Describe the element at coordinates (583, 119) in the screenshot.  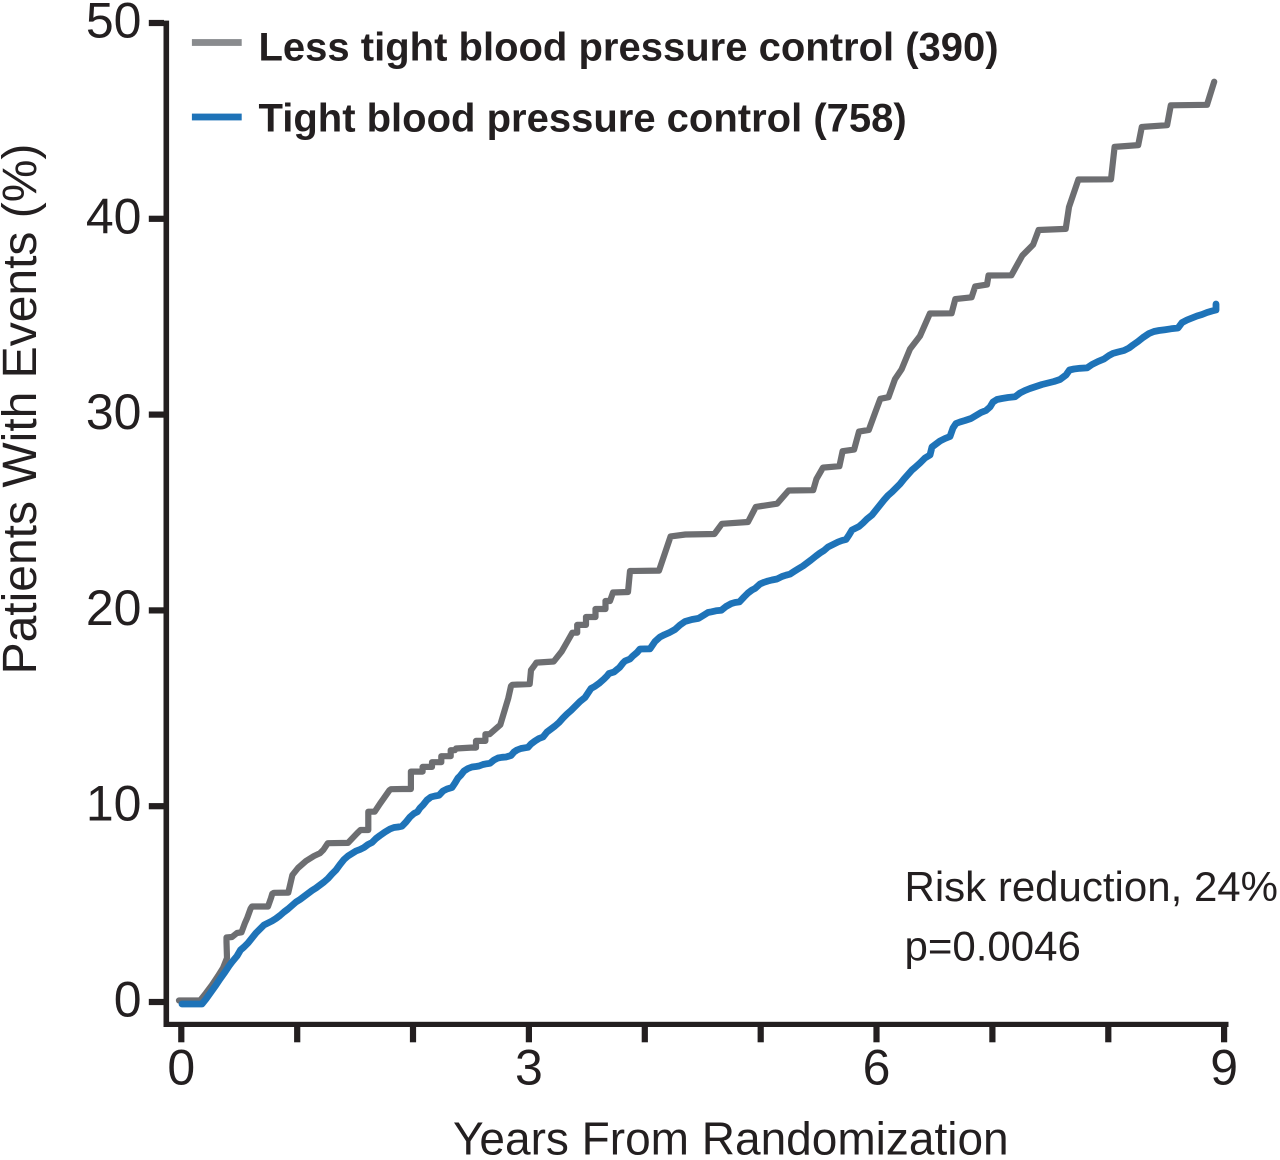
I see `svg-text:Tight blood pressure control (: Tight blood pressure control (758)` at that location.